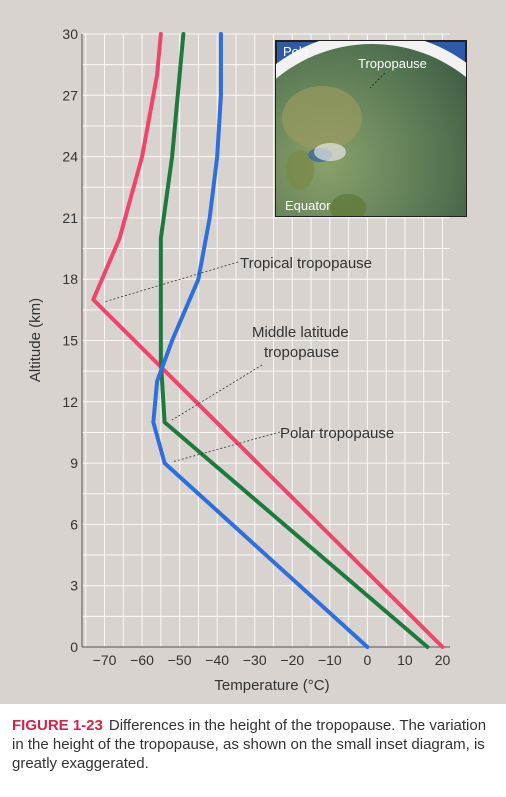 Image resolution: width=506 pixels, height=797 pixels. I want to click on y-tick-label: 6, so click(74, 524).